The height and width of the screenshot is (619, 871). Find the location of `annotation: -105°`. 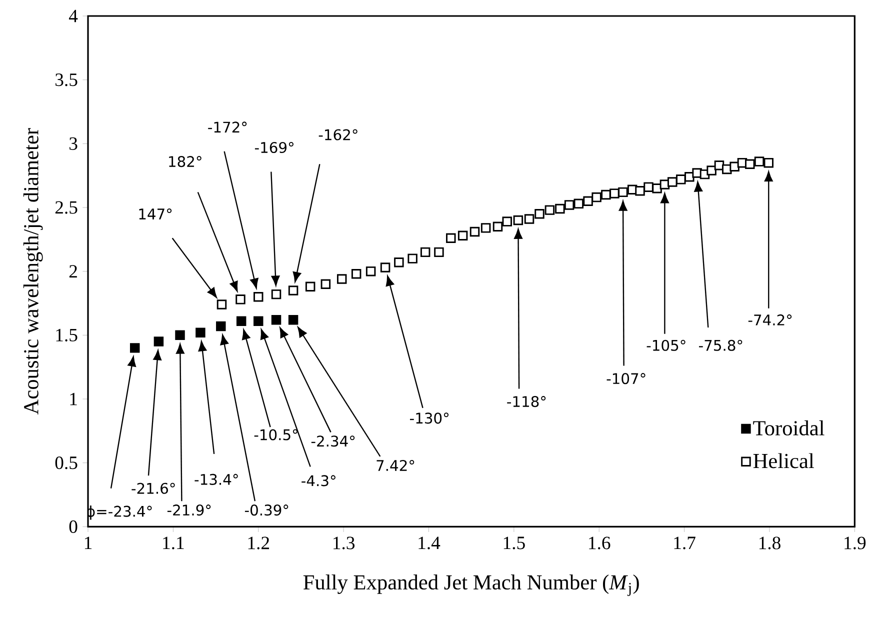

annotation: -105° is located at coordinates (666, 345).